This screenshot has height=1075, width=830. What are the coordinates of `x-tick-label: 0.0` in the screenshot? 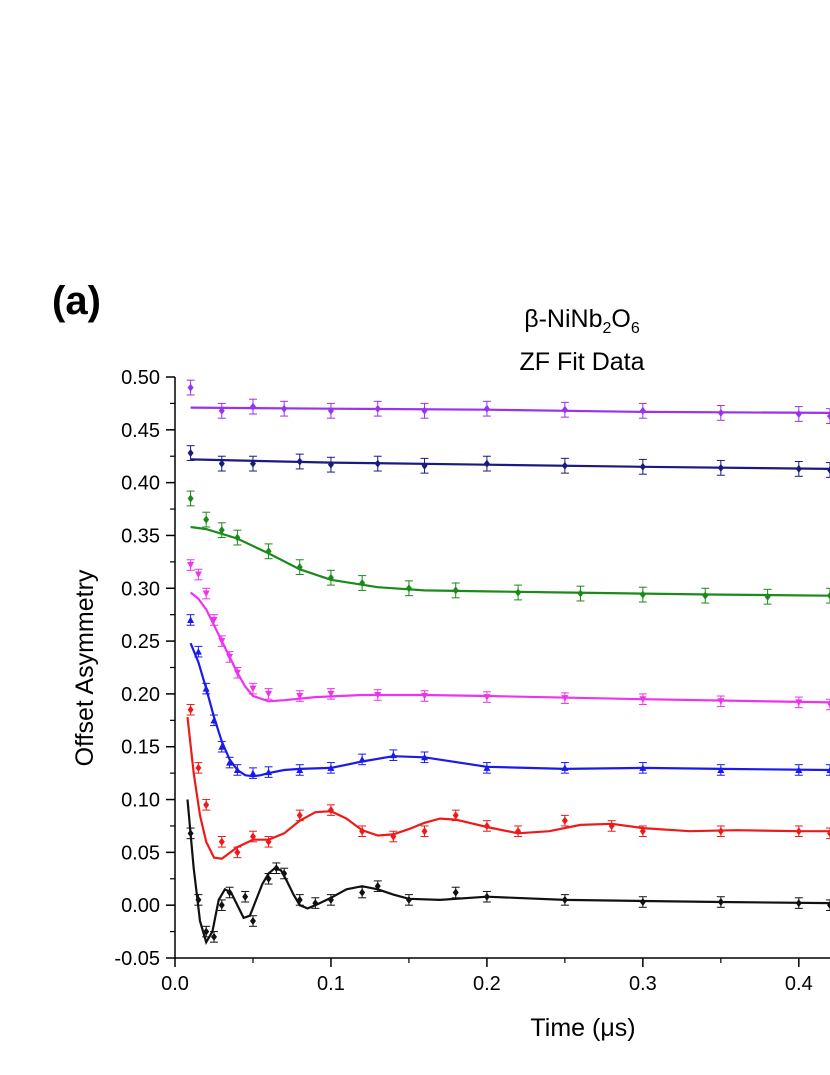 It's located at (175, 984).